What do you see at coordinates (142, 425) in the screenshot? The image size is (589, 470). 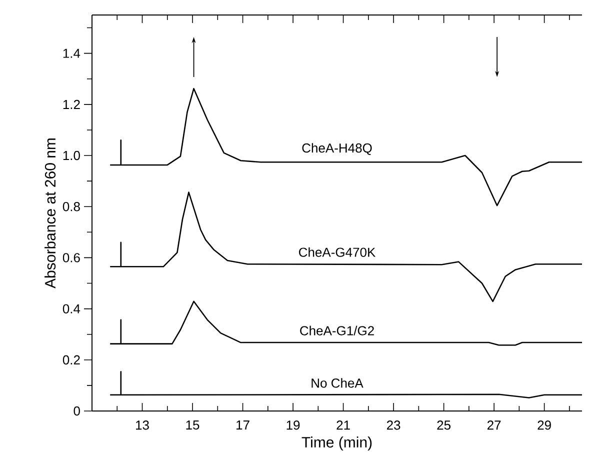 I see `x-tick-label: 13` at bounding box center [142, 425].